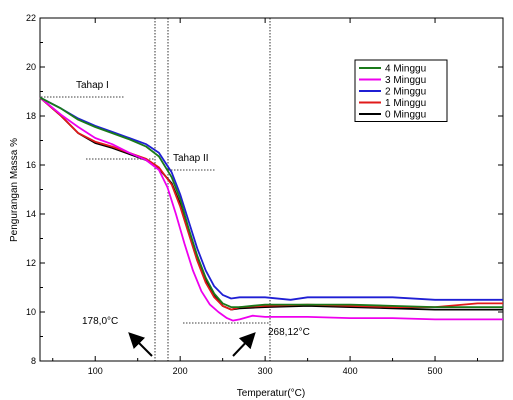 This screenshot has height=400, width=513. What do you see at coordinates (31, 214) in the screenshot?
I see `y-tick-label: 14` at bounding box center [31, 214].